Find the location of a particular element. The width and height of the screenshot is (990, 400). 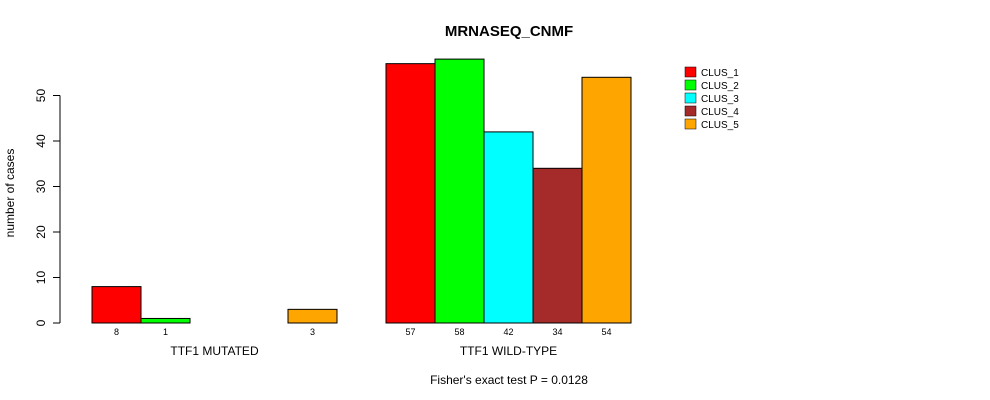

y-tick-label: 30 is located at coordinates (41, 187).